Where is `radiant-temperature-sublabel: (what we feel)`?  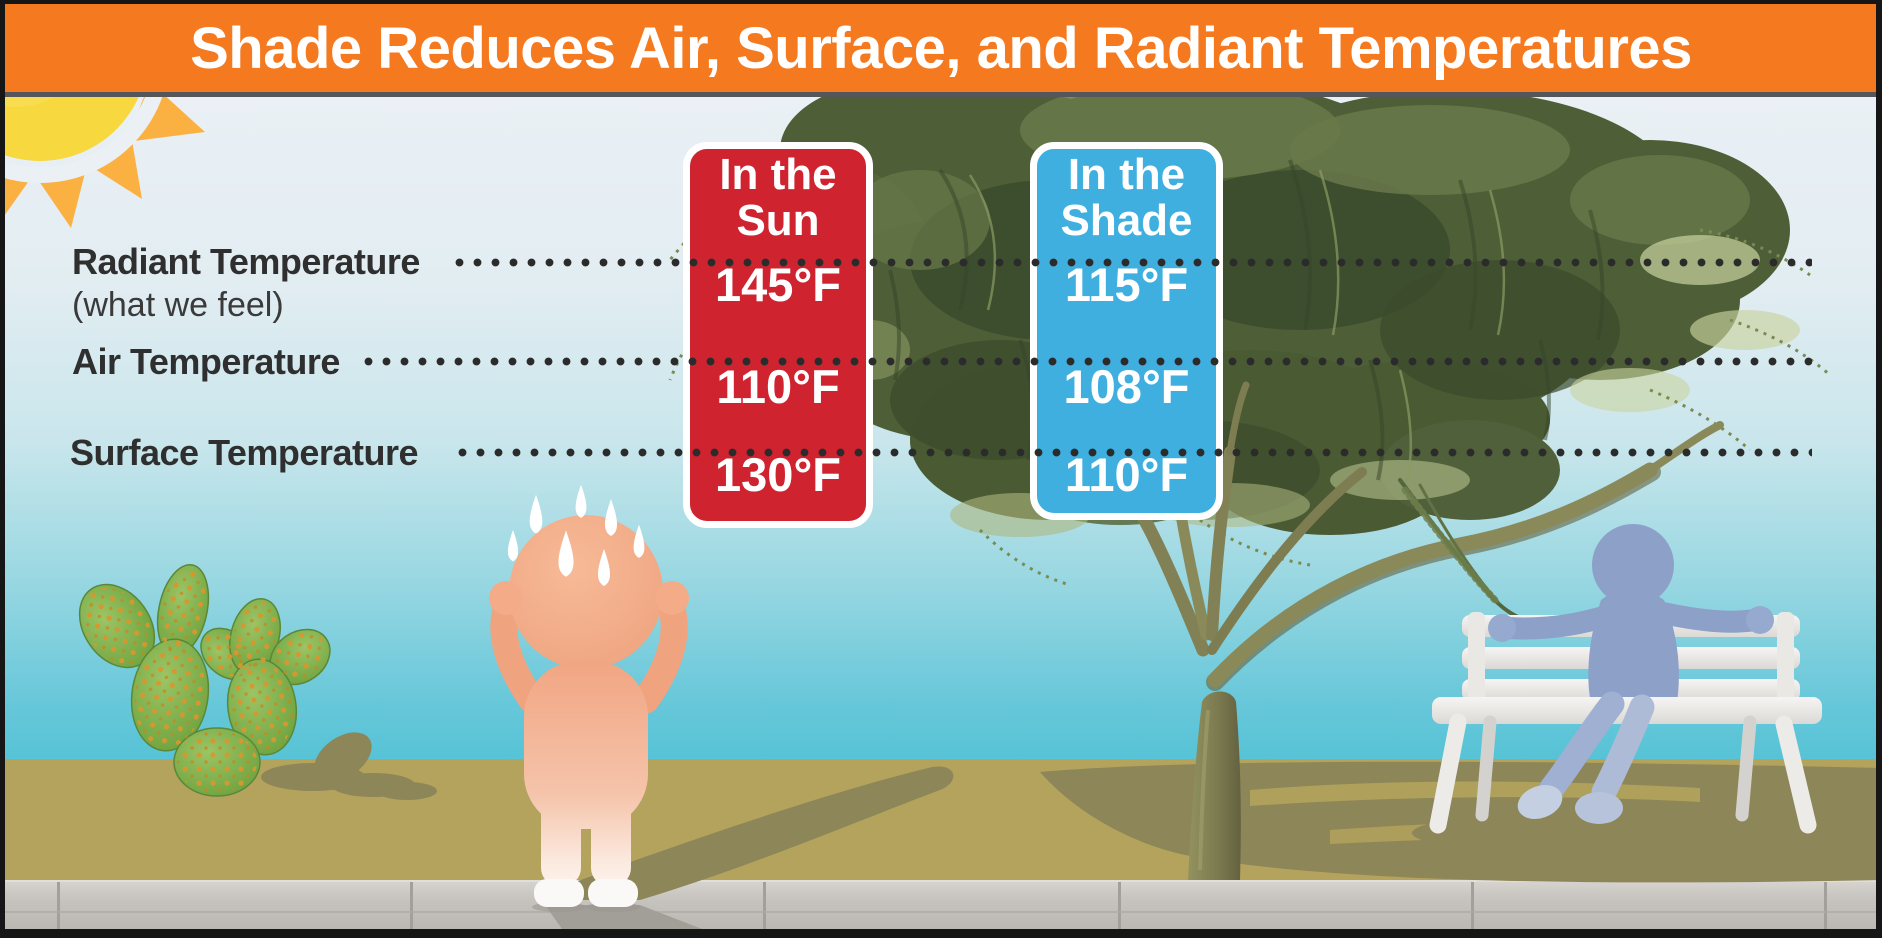
radiant-temperature-sublabel: (what we feel) is located at coordinates (178, 305).